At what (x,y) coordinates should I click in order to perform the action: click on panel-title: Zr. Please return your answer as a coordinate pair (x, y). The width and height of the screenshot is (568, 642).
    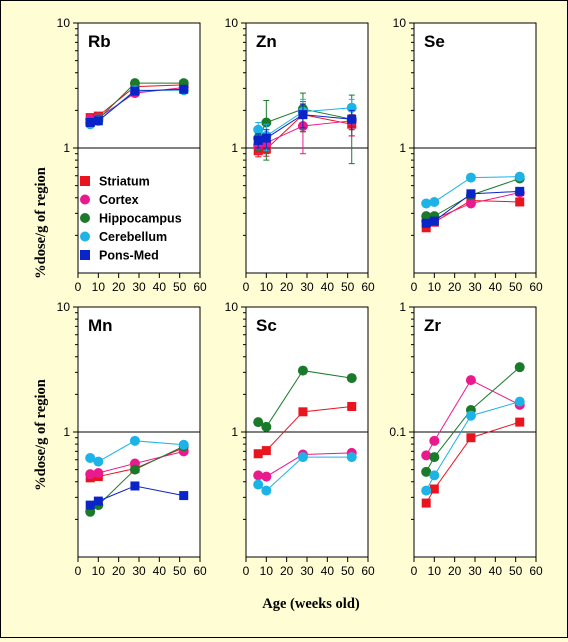
    Looking at the image, I should click on (432, 325).